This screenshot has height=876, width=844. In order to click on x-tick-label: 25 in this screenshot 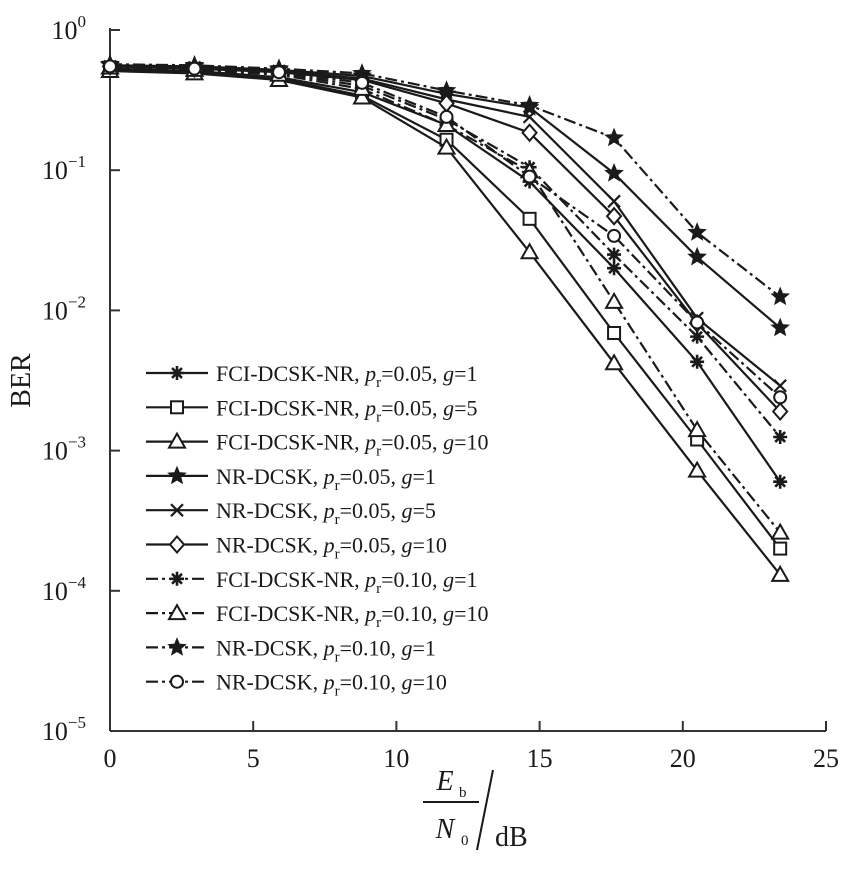, I will do `click(826, 758)`.